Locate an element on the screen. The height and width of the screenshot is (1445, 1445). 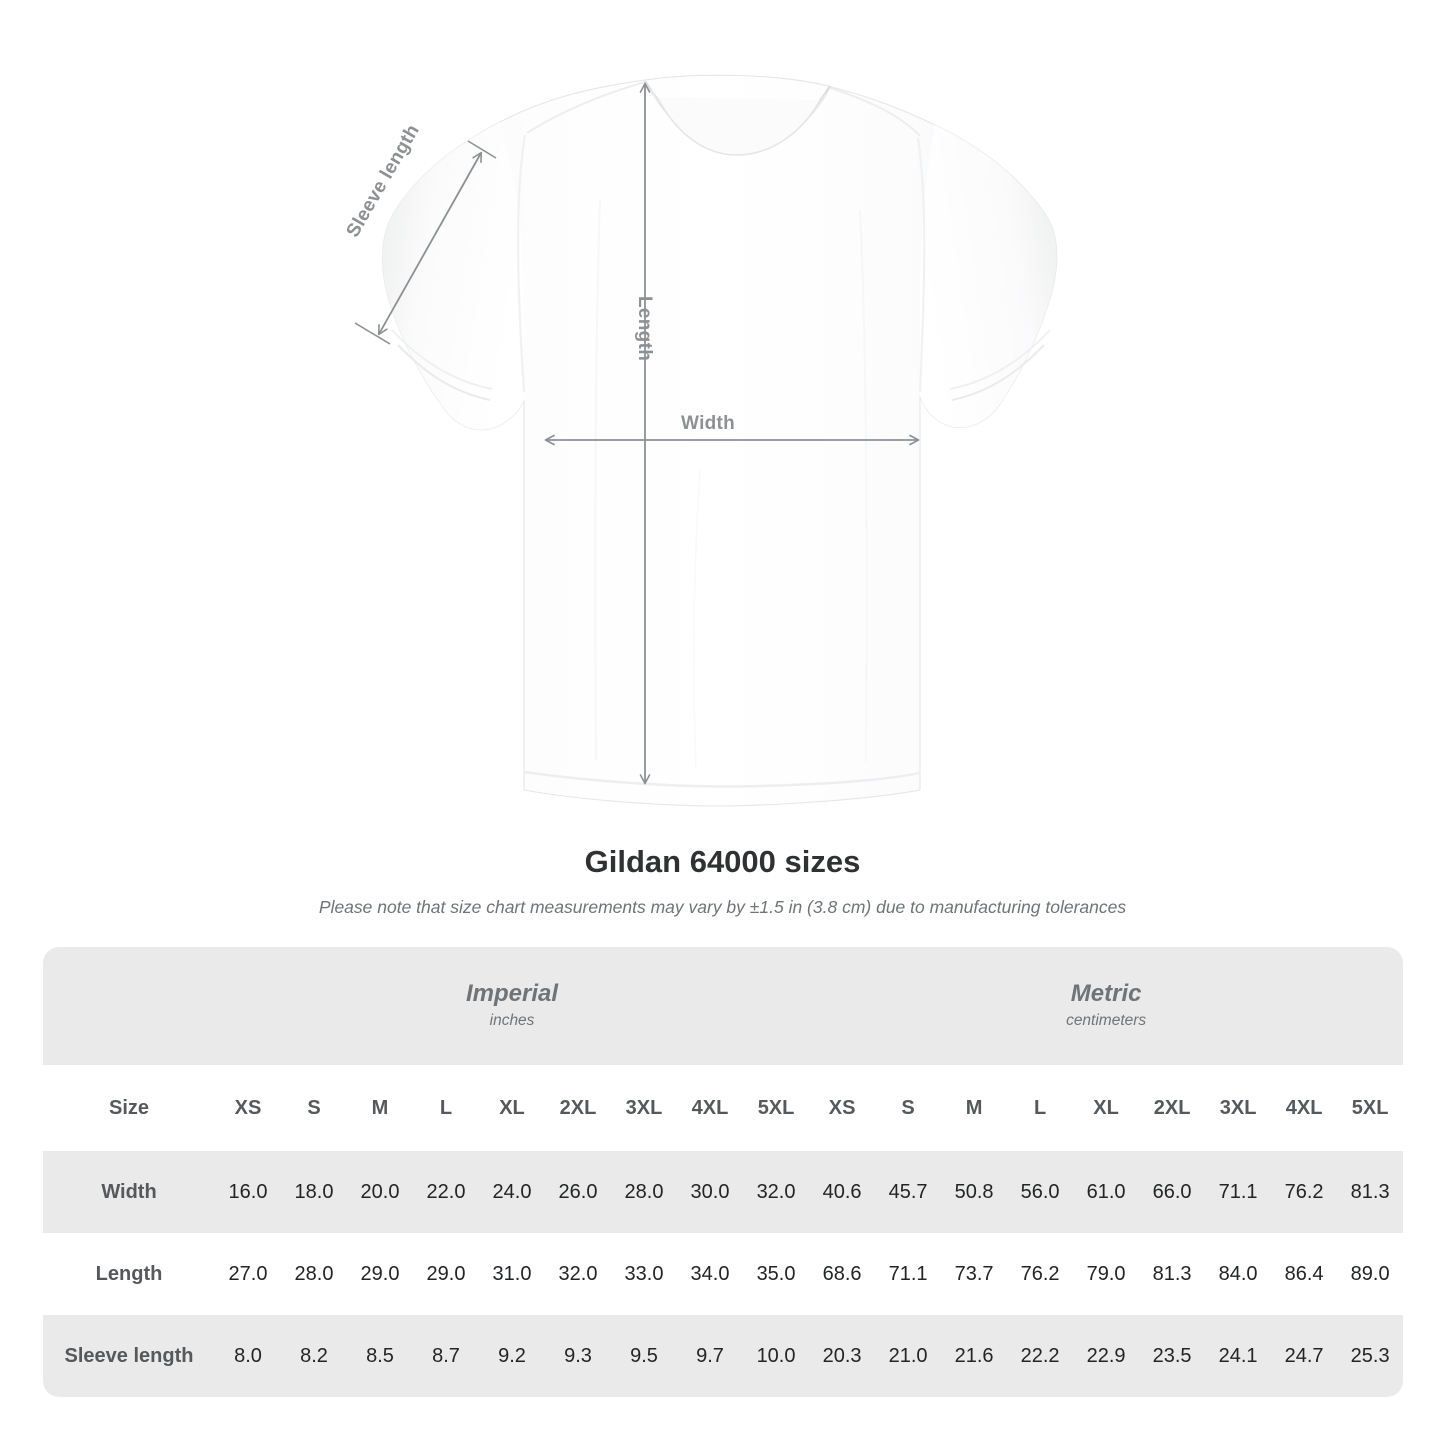
cell-width-metric-5xl: 81.3 is located at coordinates (1370, 1192).